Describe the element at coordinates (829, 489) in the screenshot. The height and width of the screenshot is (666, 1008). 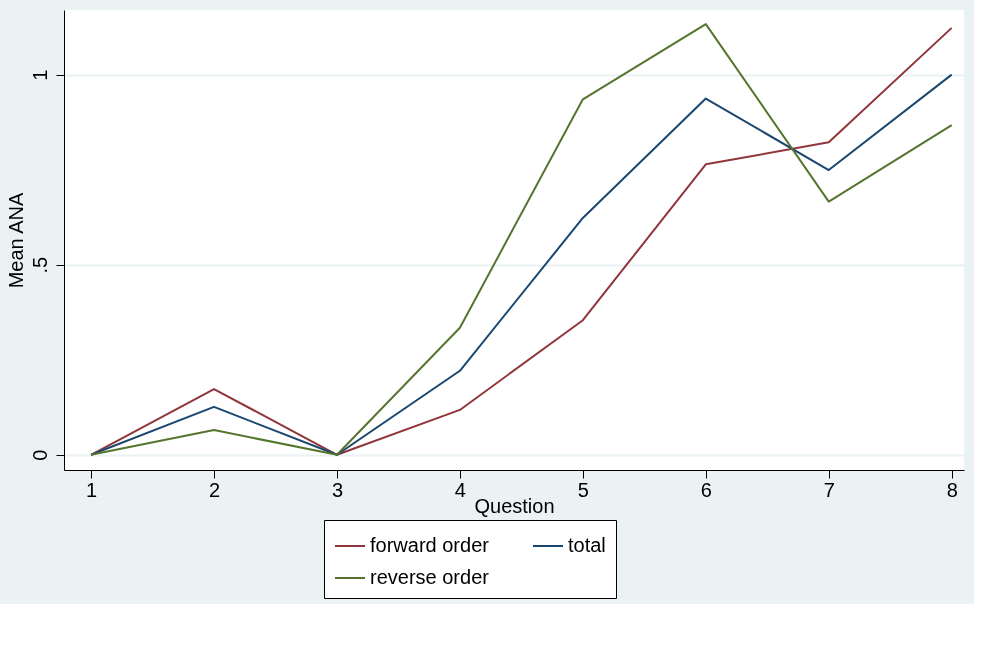
I see `x-tick-label: 7` at that location.